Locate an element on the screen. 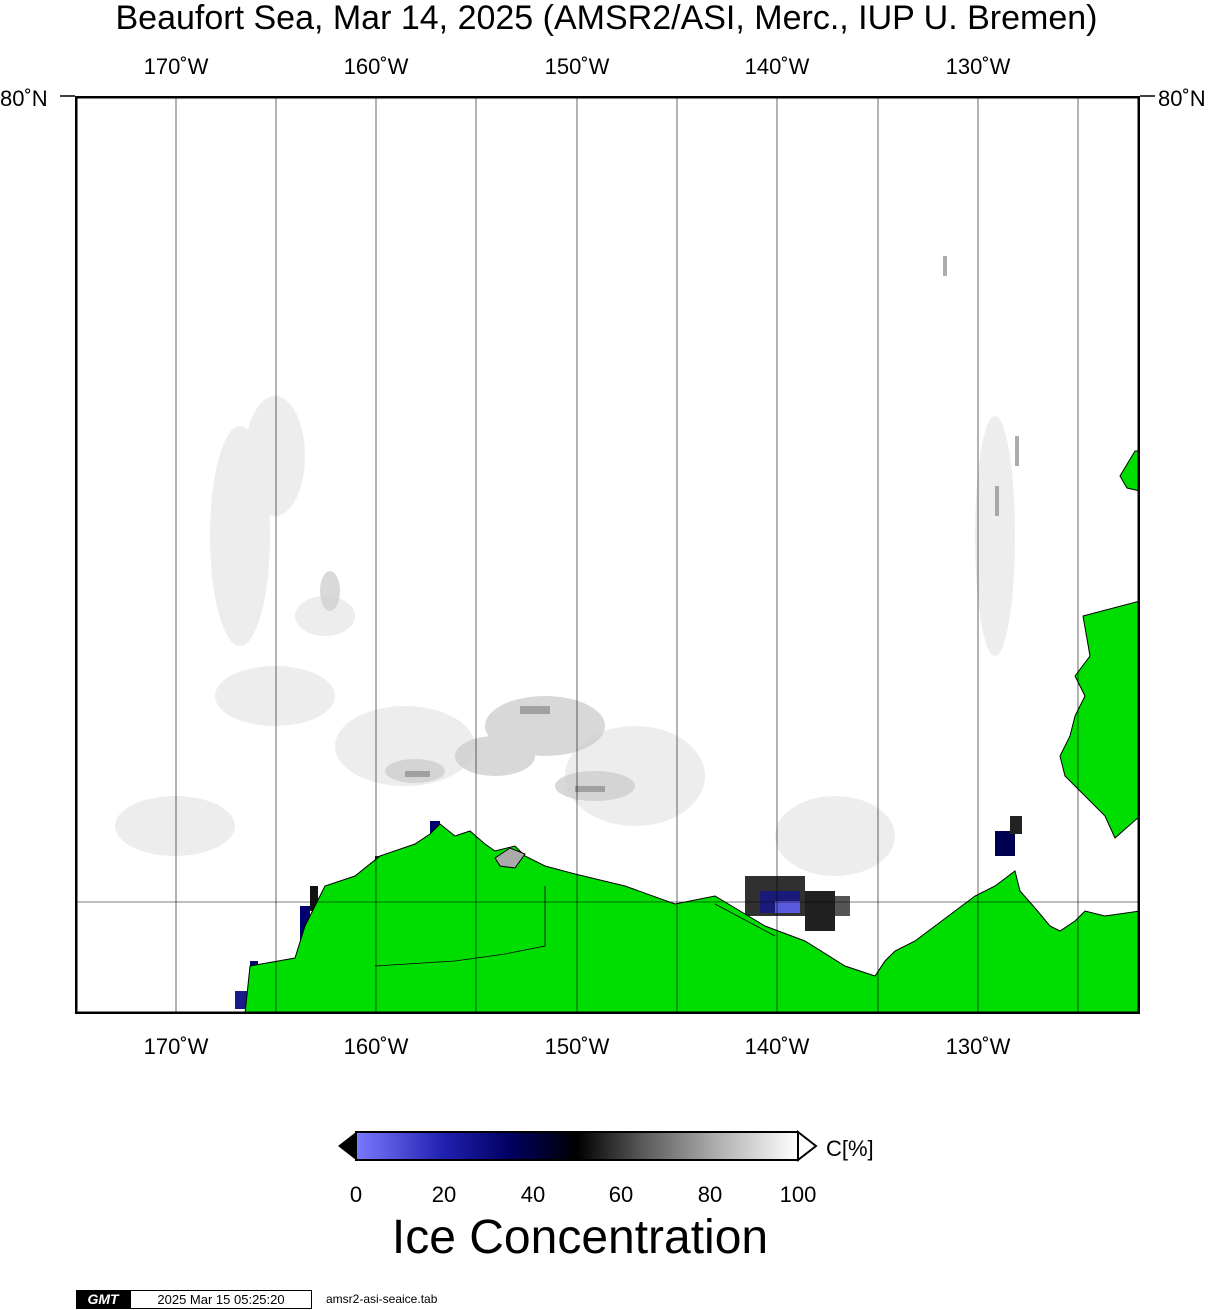 Image resolution: width=1213 pixels, height=1310 pixels. lon-label-top-140w: 140˚W is located at coordinates (777, 66).